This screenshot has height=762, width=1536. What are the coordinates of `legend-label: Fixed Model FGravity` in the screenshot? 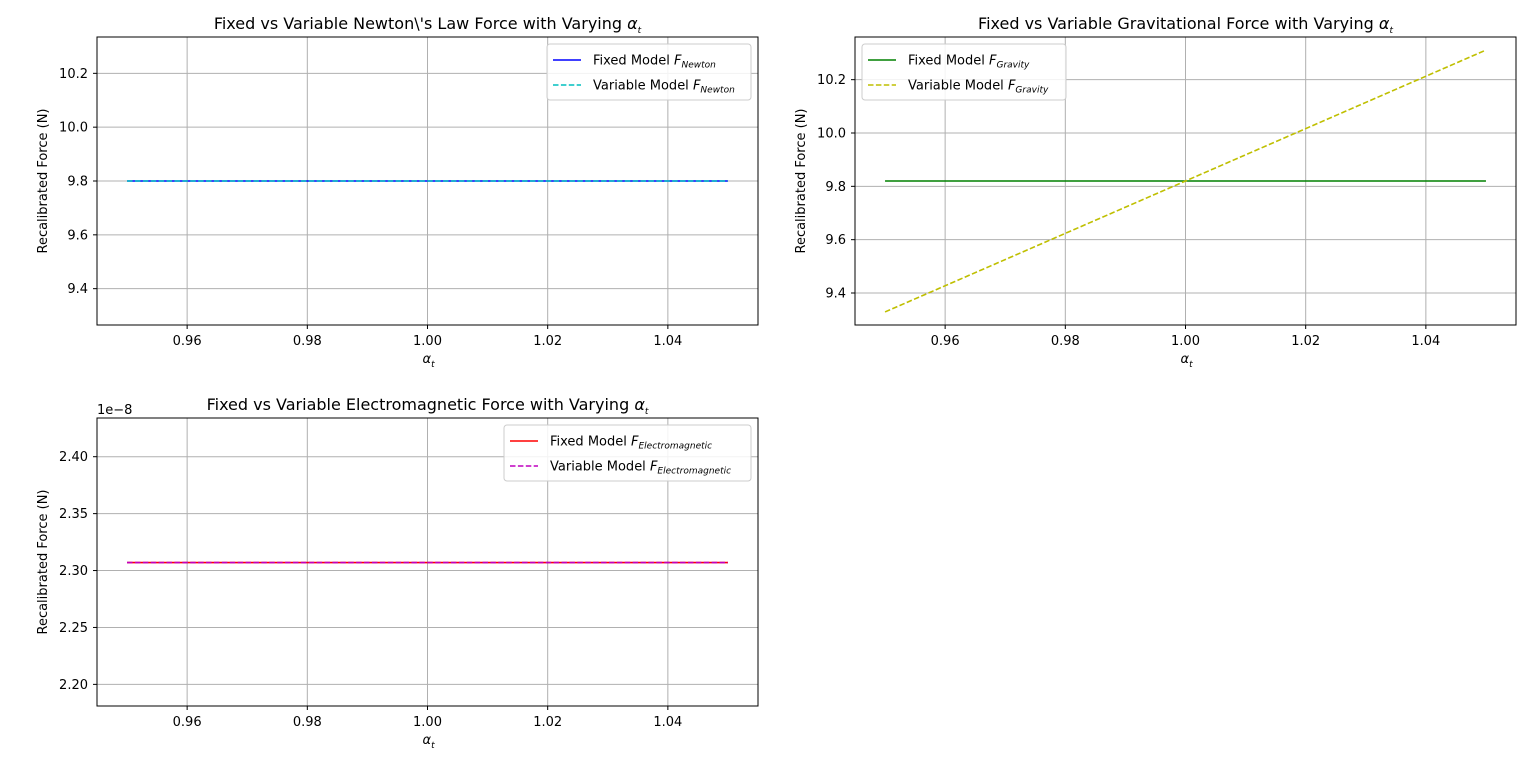 It's located at (969, 62).